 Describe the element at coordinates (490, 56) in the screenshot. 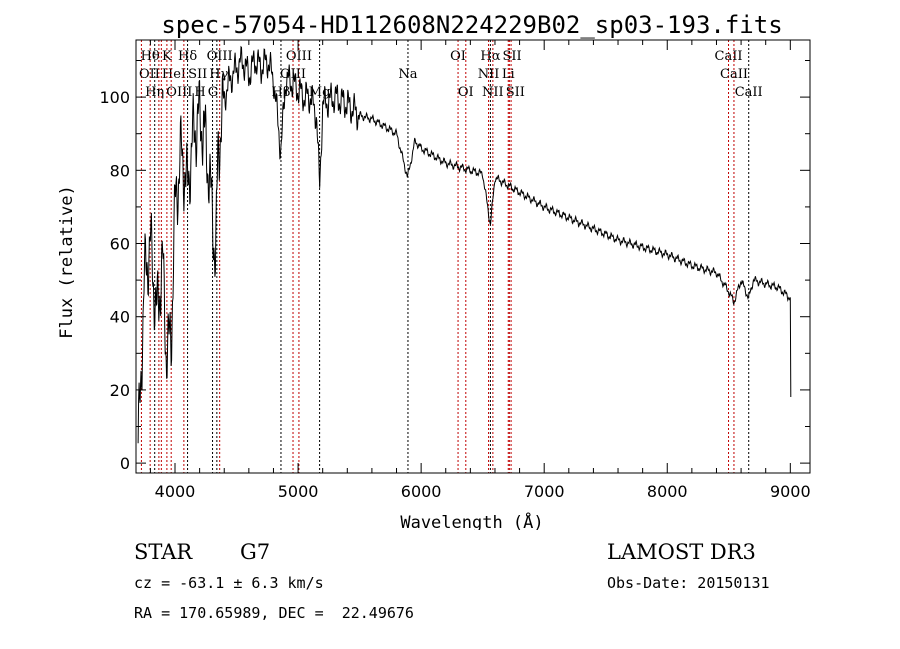

I see `line-marker-label: Hα` at that location.